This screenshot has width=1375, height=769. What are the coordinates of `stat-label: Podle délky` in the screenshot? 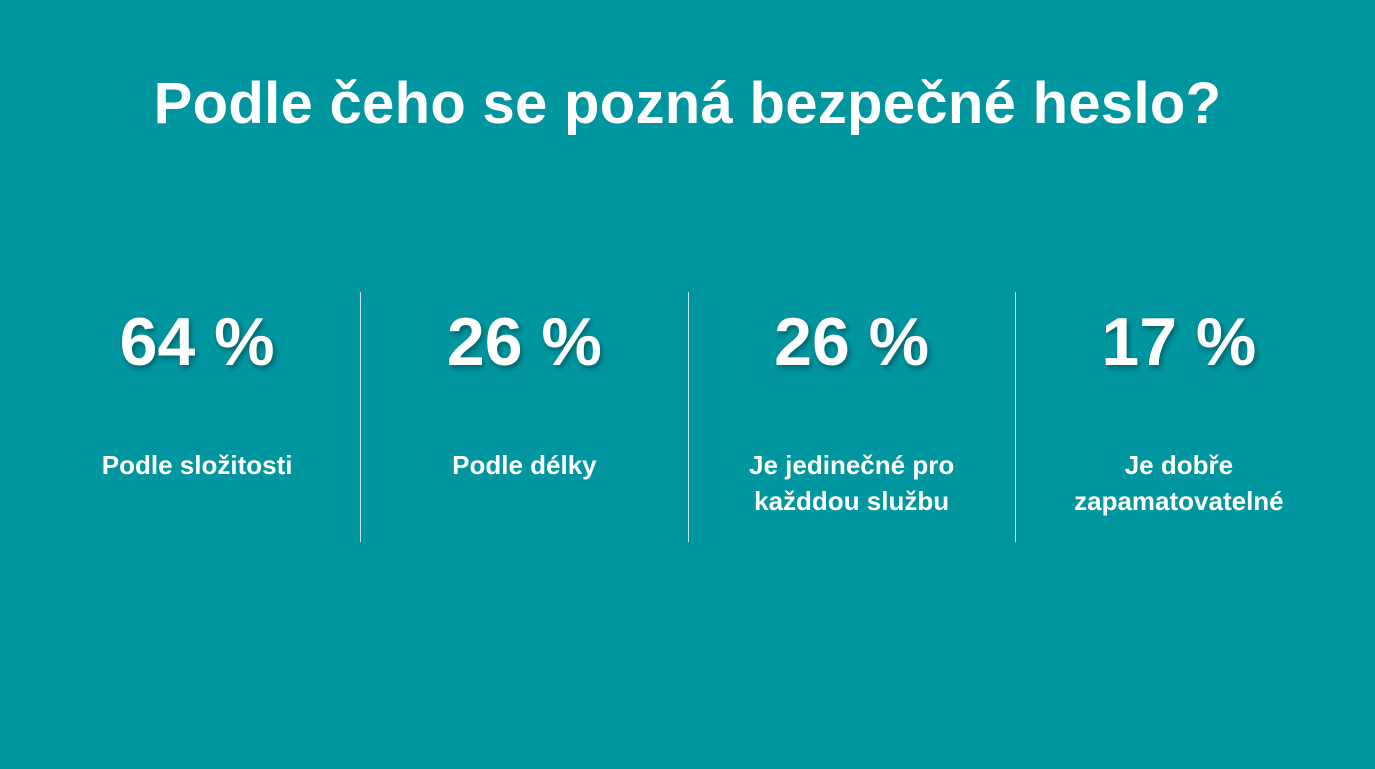 It's located at (524, 465).